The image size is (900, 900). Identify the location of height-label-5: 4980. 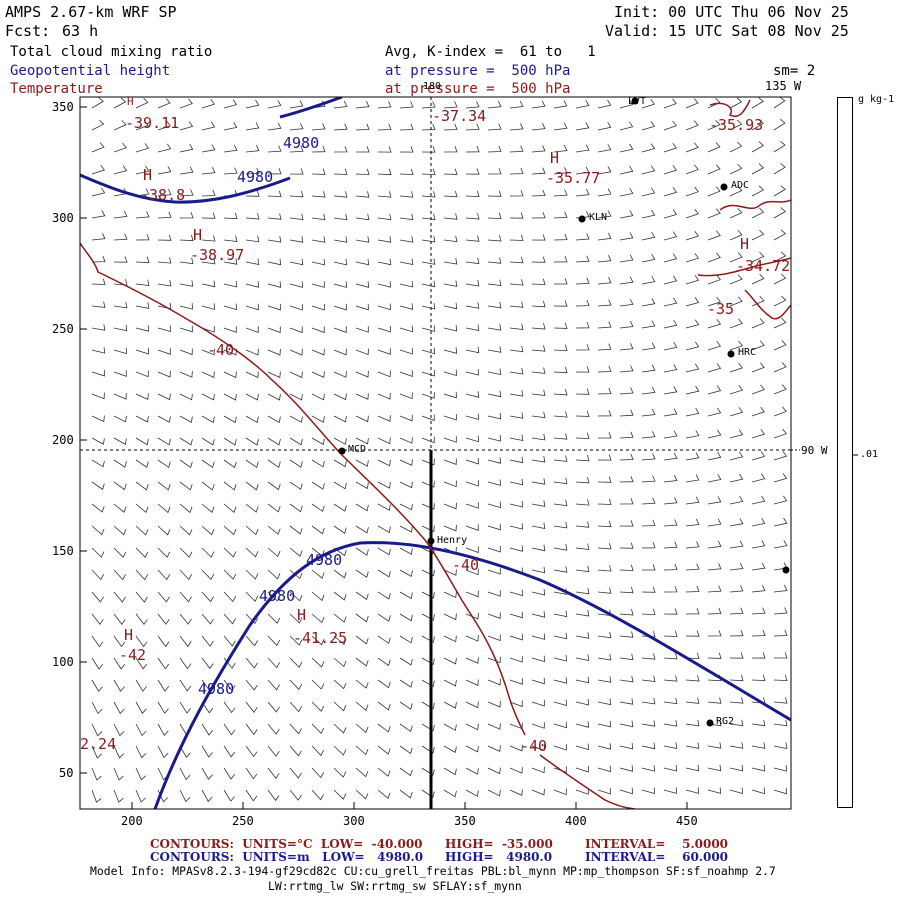
(216, 689).